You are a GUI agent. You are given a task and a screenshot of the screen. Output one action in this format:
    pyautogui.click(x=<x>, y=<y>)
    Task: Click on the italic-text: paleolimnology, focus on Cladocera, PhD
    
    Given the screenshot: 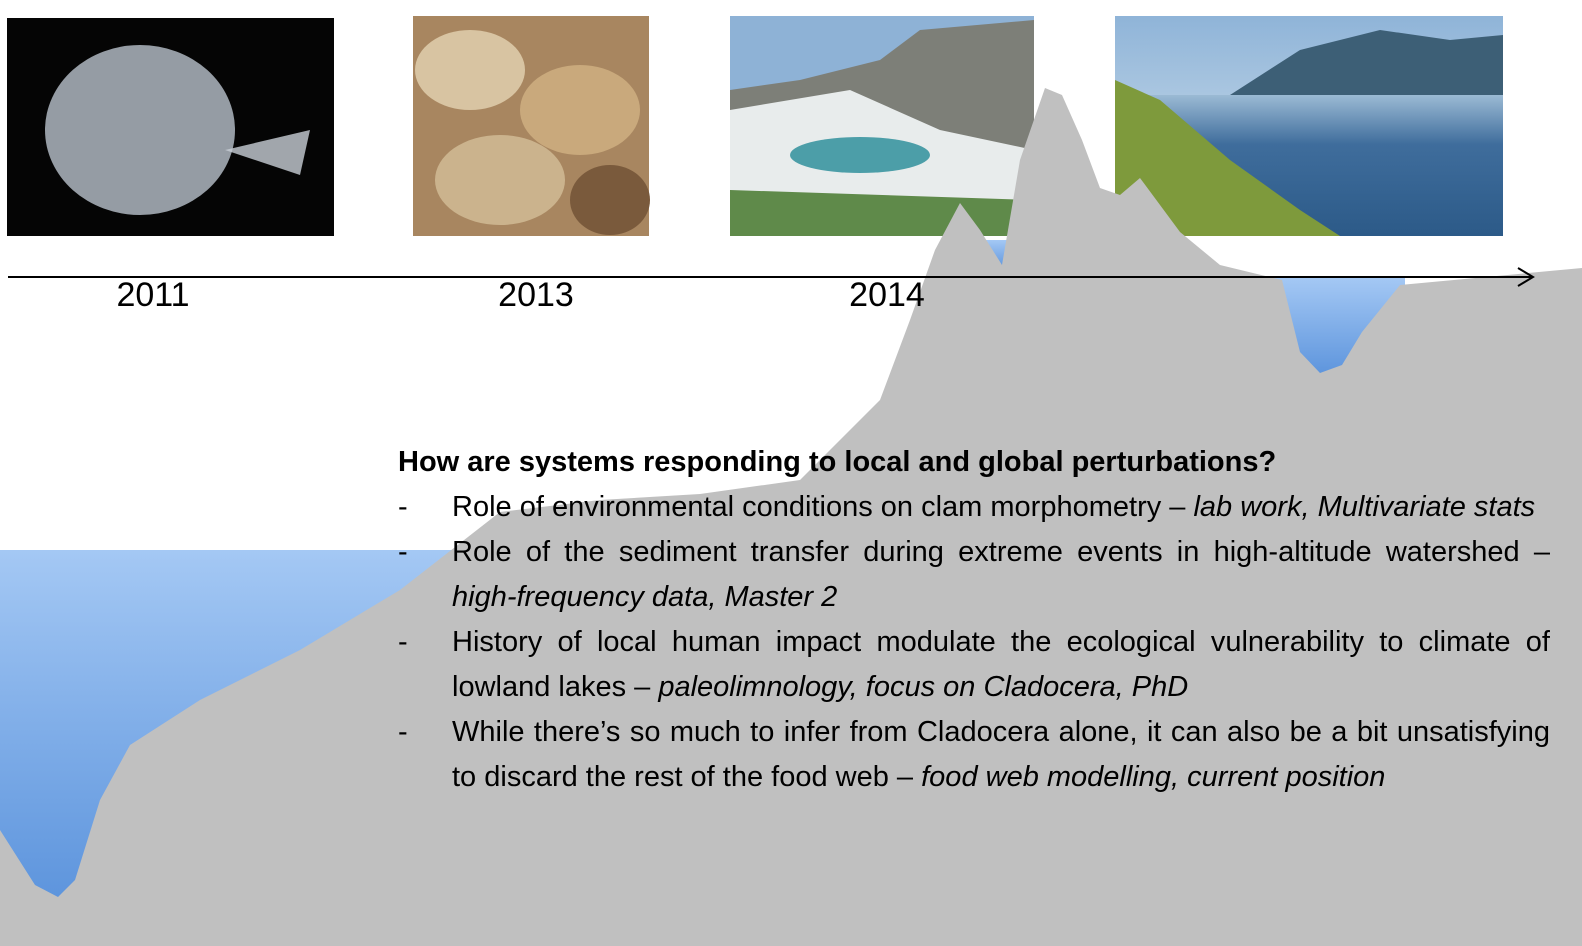 What is the action you would take?
    pyautogui.click(x=923, y=687)
    